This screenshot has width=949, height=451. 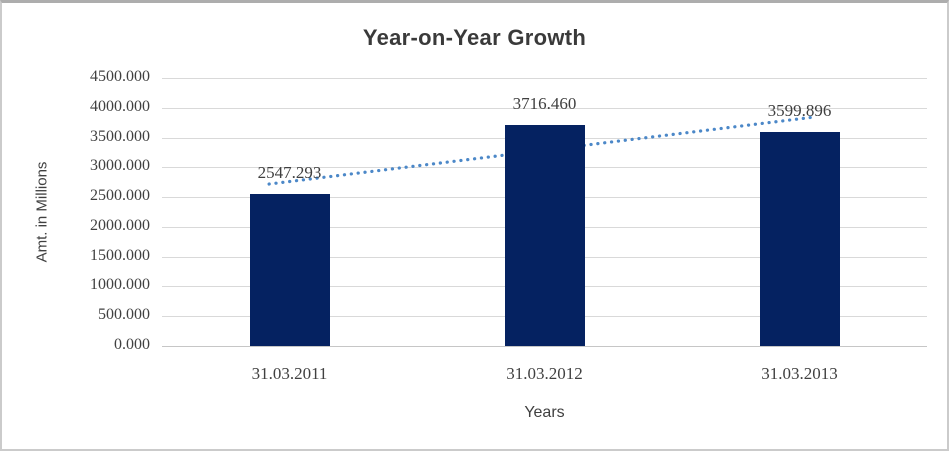 I want to click on bar-31.03.2012, so click(x=544, y=235).